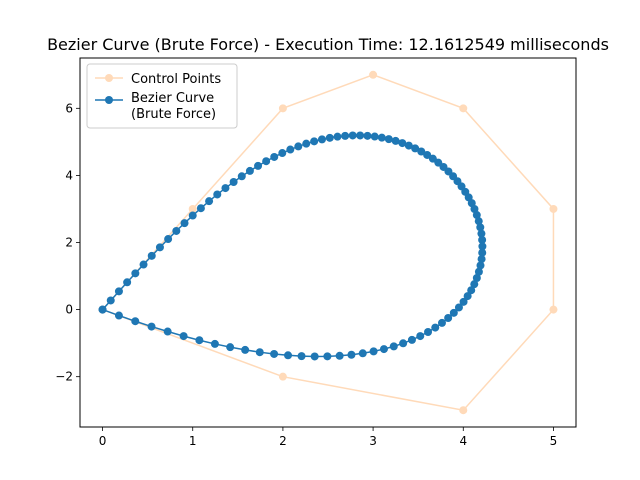  Describe the element at coordinates (373, 441) in the screenshot. I see `x-tick-label: 3` at that location.